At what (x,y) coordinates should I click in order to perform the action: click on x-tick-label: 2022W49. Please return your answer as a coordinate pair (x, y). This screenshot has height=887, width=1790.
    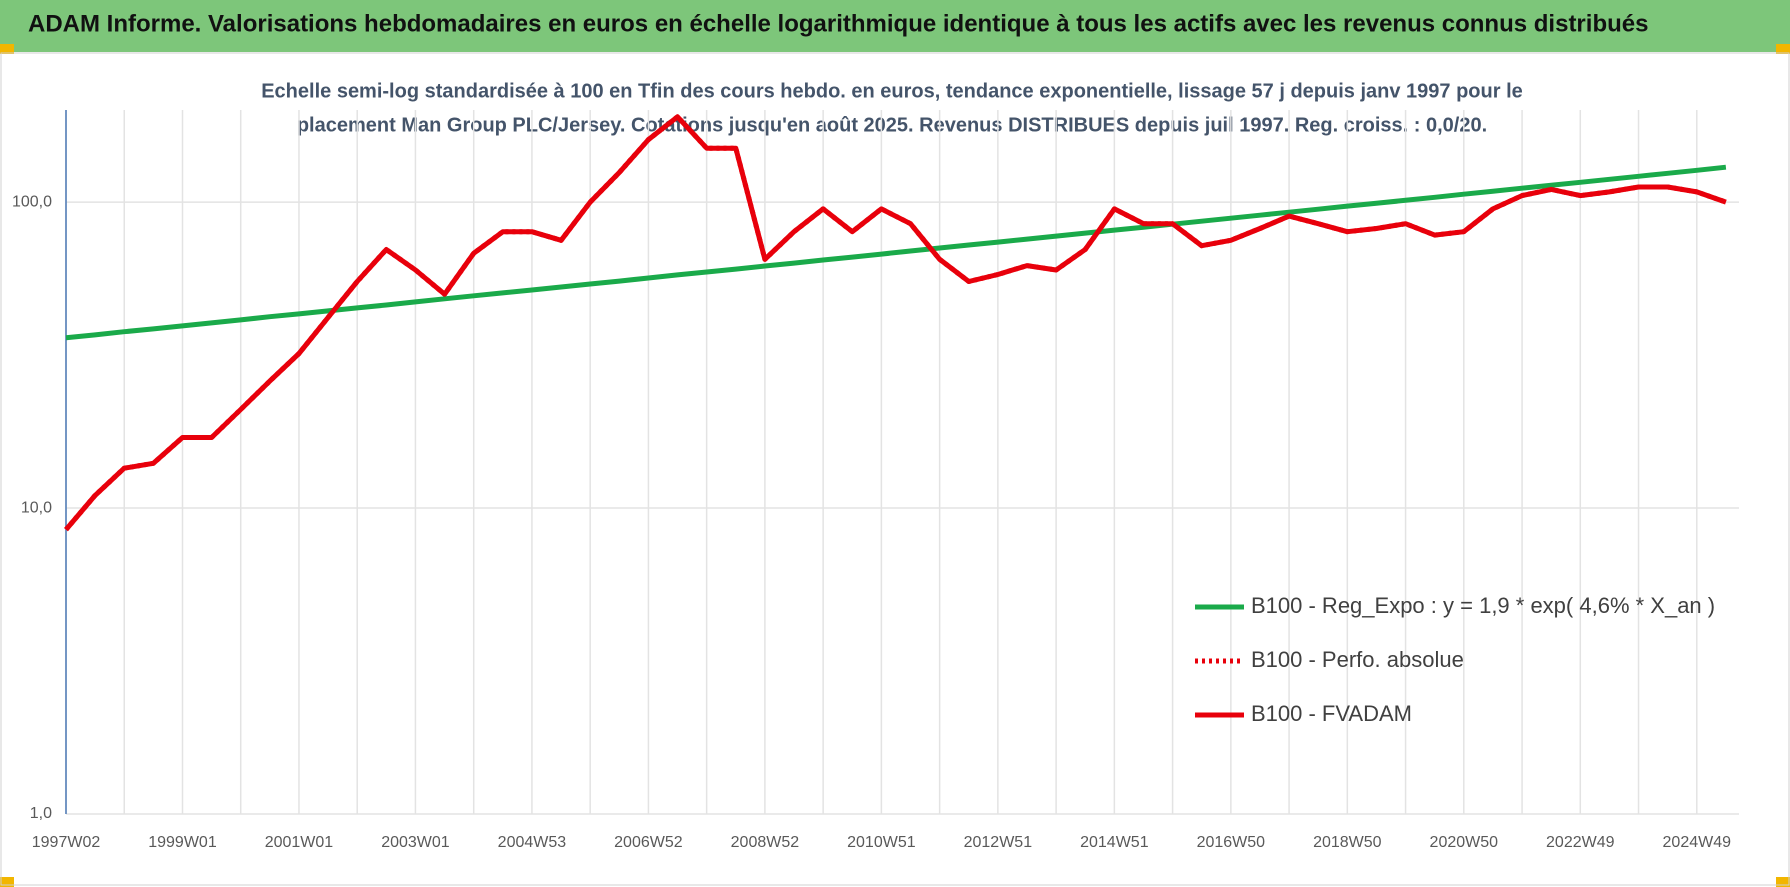
    Looking at the image, I should click on (1580, 842).